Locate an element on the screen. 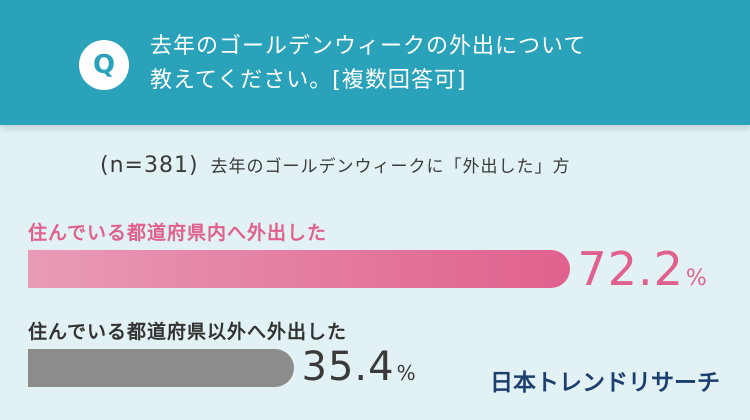 The image size is (750, 420). subtitle-description: 去年のゴールデンウィークに「外出した」方 is located at coordinates (390, 167).